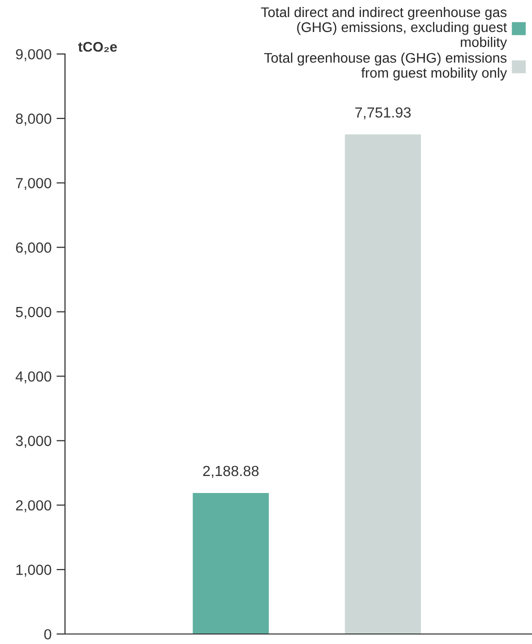  Describe the element at coordinates (34, 442) in the screenshot. I see `y-tick-label: 3,000` at that location.